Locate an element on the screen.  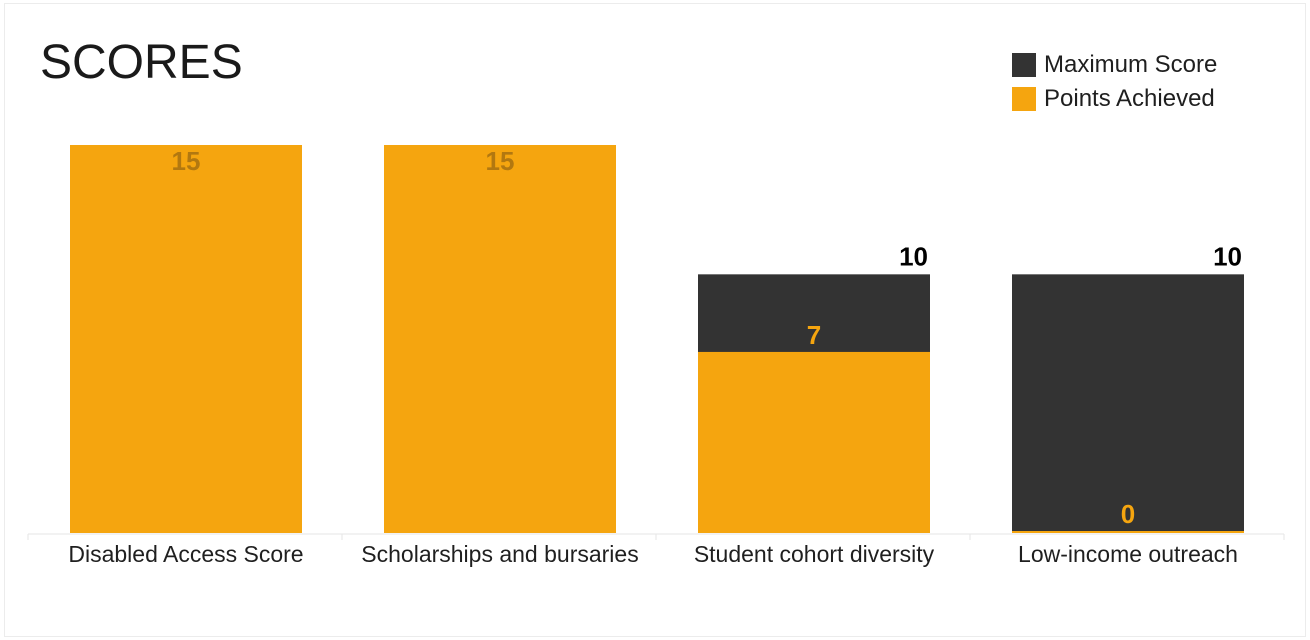
category-label: Student cohort diversity is located at coordinates (814, 554).